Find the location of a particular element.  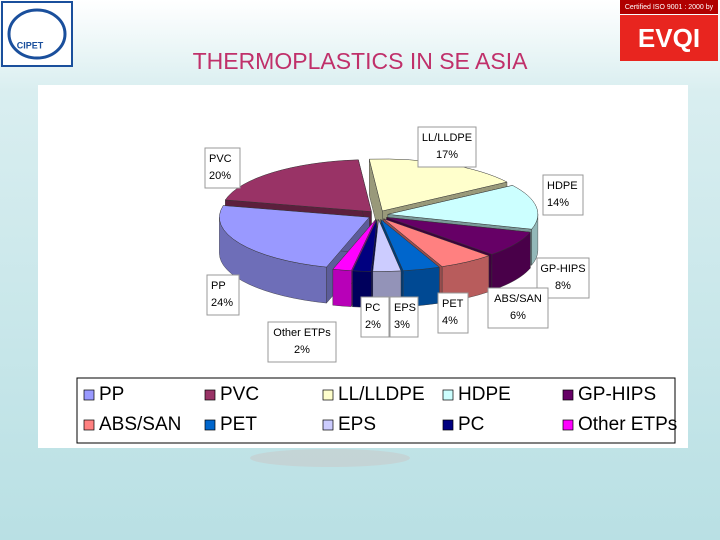

label-value: 20% is located at coordinates (220, 176).